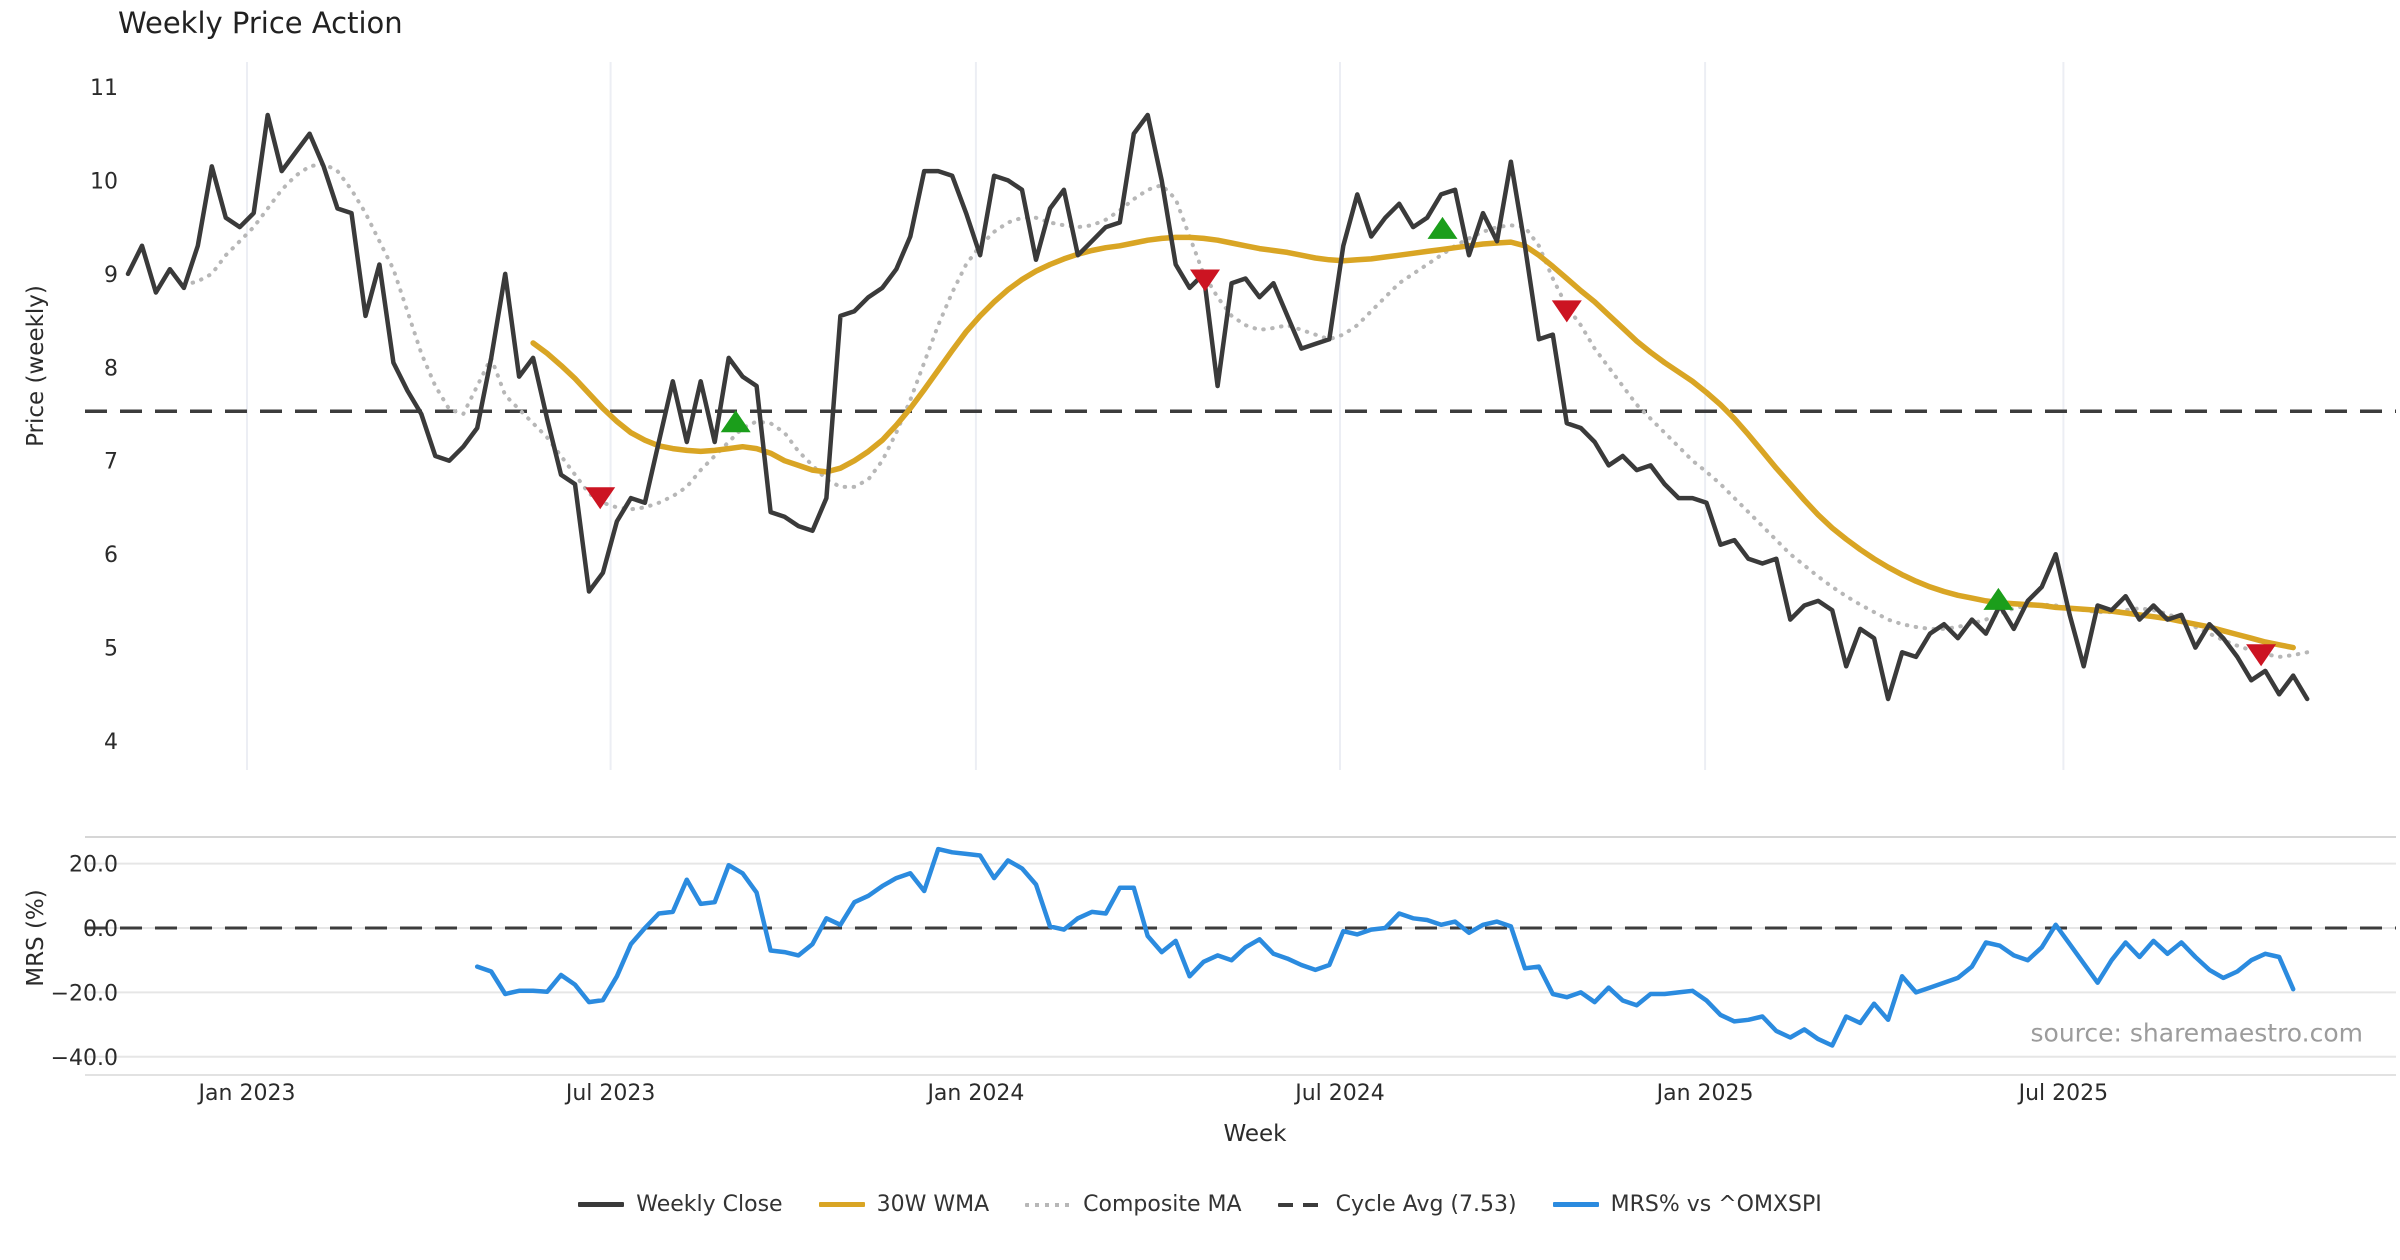  I want to click on mrs-tick-label: −20.0, so click(84, 993).